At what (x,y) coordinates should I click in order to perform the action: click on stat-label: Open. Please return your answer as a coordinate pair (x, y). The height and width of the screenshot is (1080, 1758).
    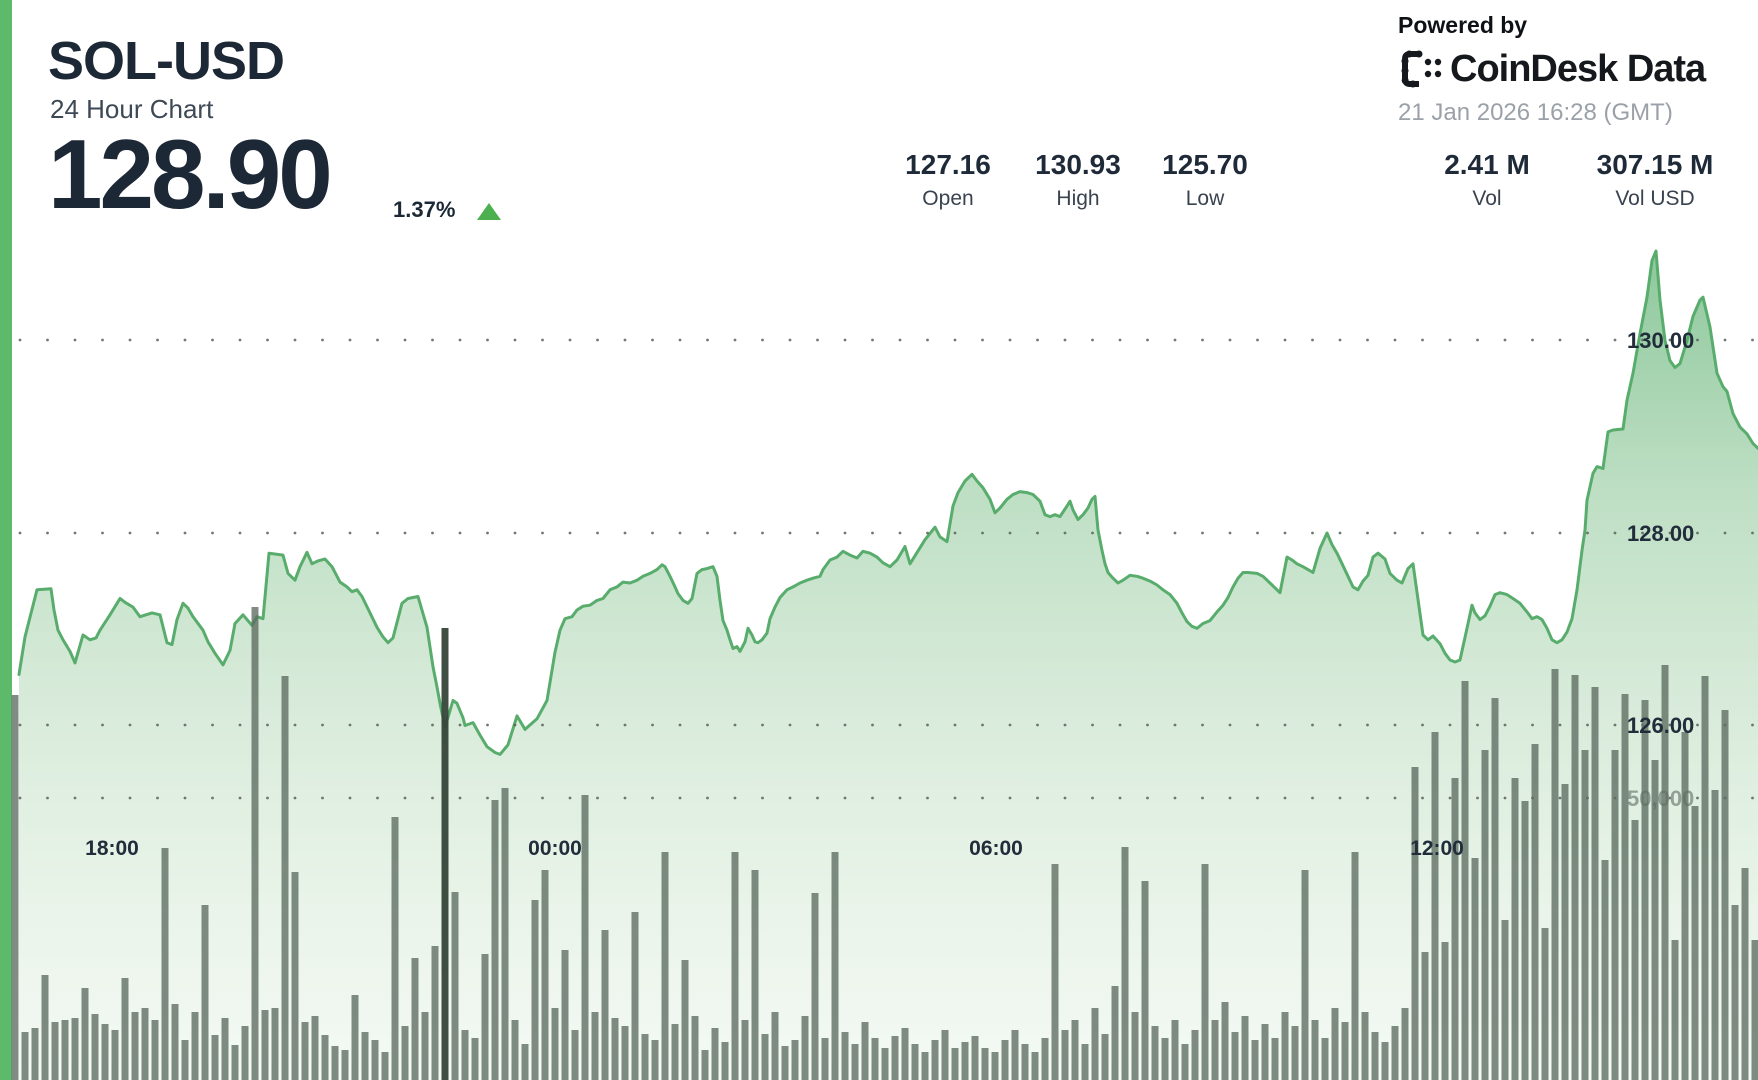
    Looking at the image, I should click on (948, 198).